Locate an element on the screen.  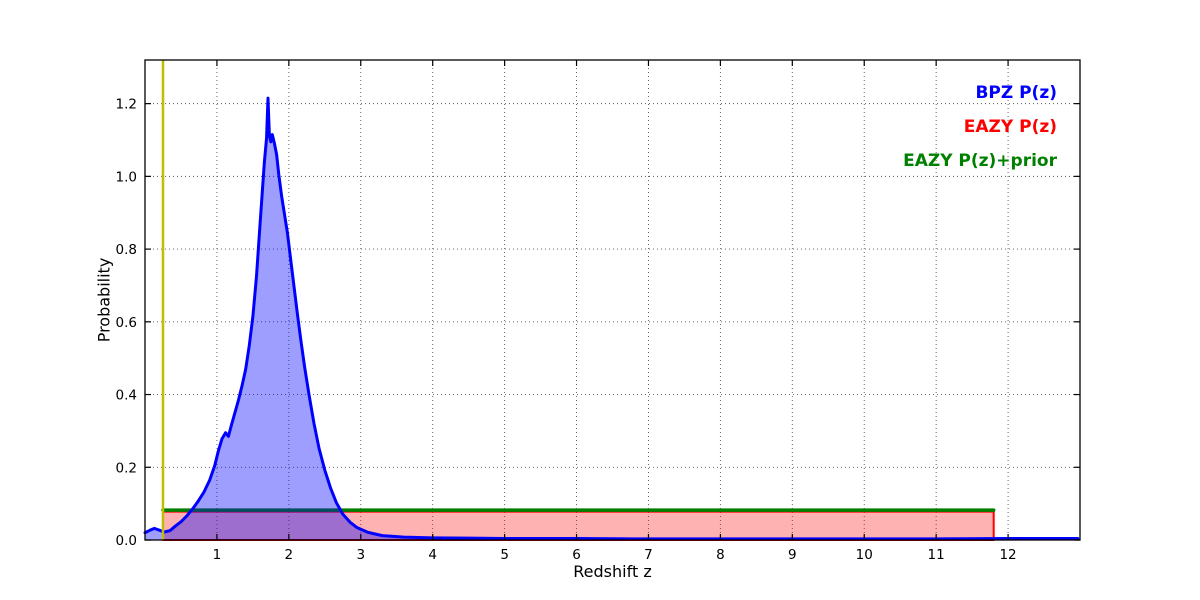
svg-text: 1.2 is located at coordinates (126, 105).